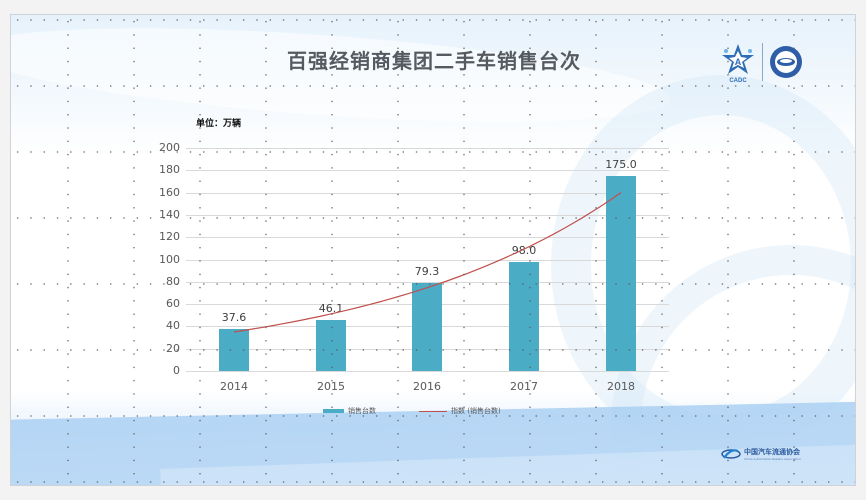 This screenshot has width=866, height=500. I want to click on footer-org-subtitle: China Automobile Dealers Association, so click(773, 459).